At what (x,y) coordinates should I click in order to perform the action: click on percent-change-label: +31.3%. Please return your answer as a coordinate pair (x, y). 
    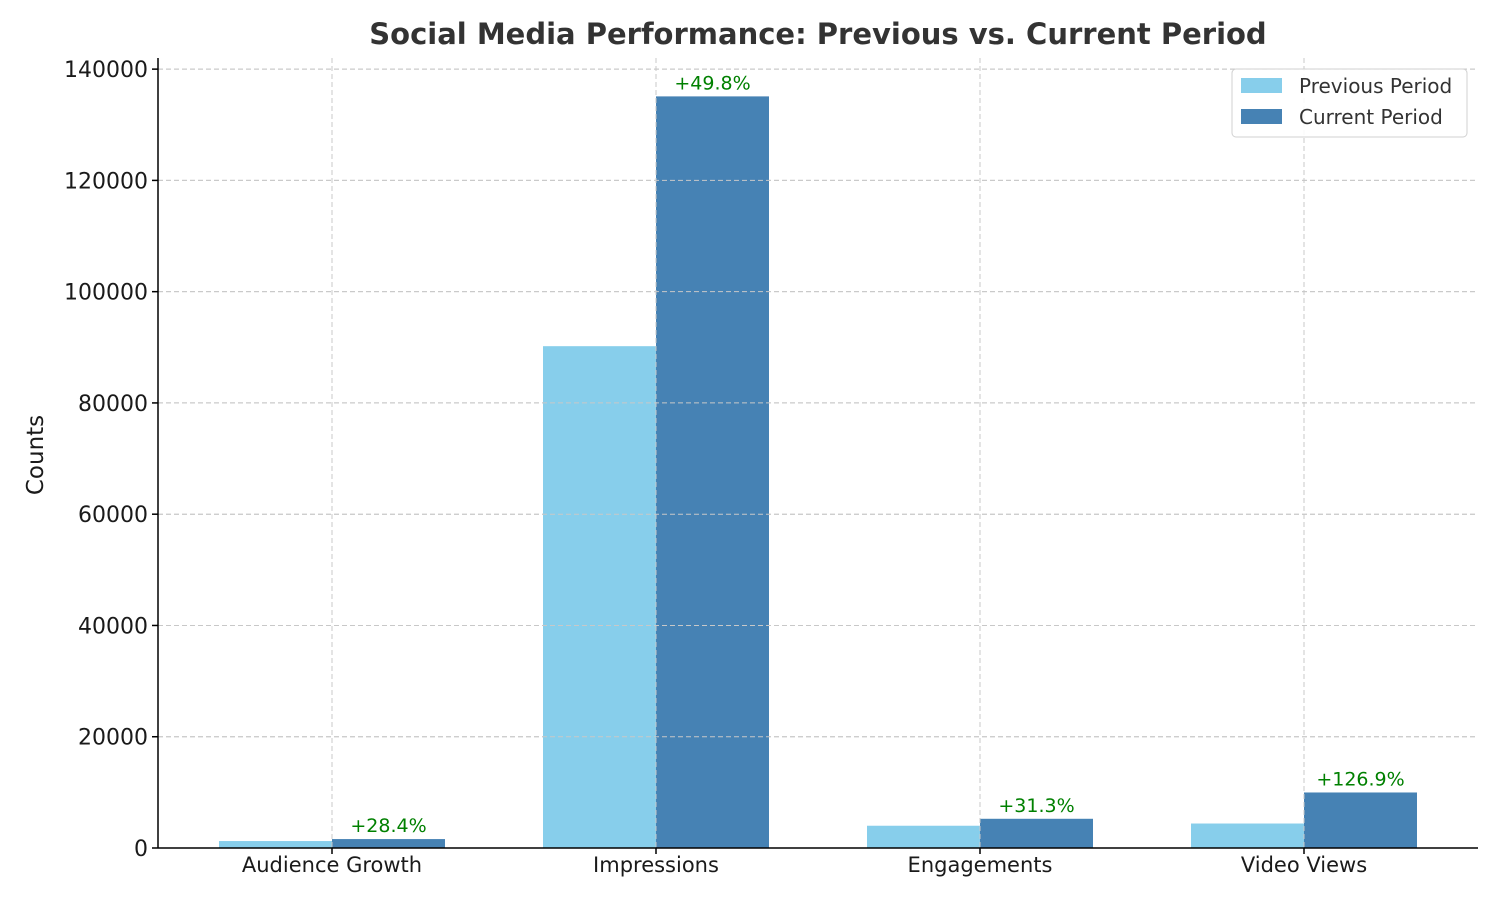
    Looking at the image, I should click on (1036, 806).